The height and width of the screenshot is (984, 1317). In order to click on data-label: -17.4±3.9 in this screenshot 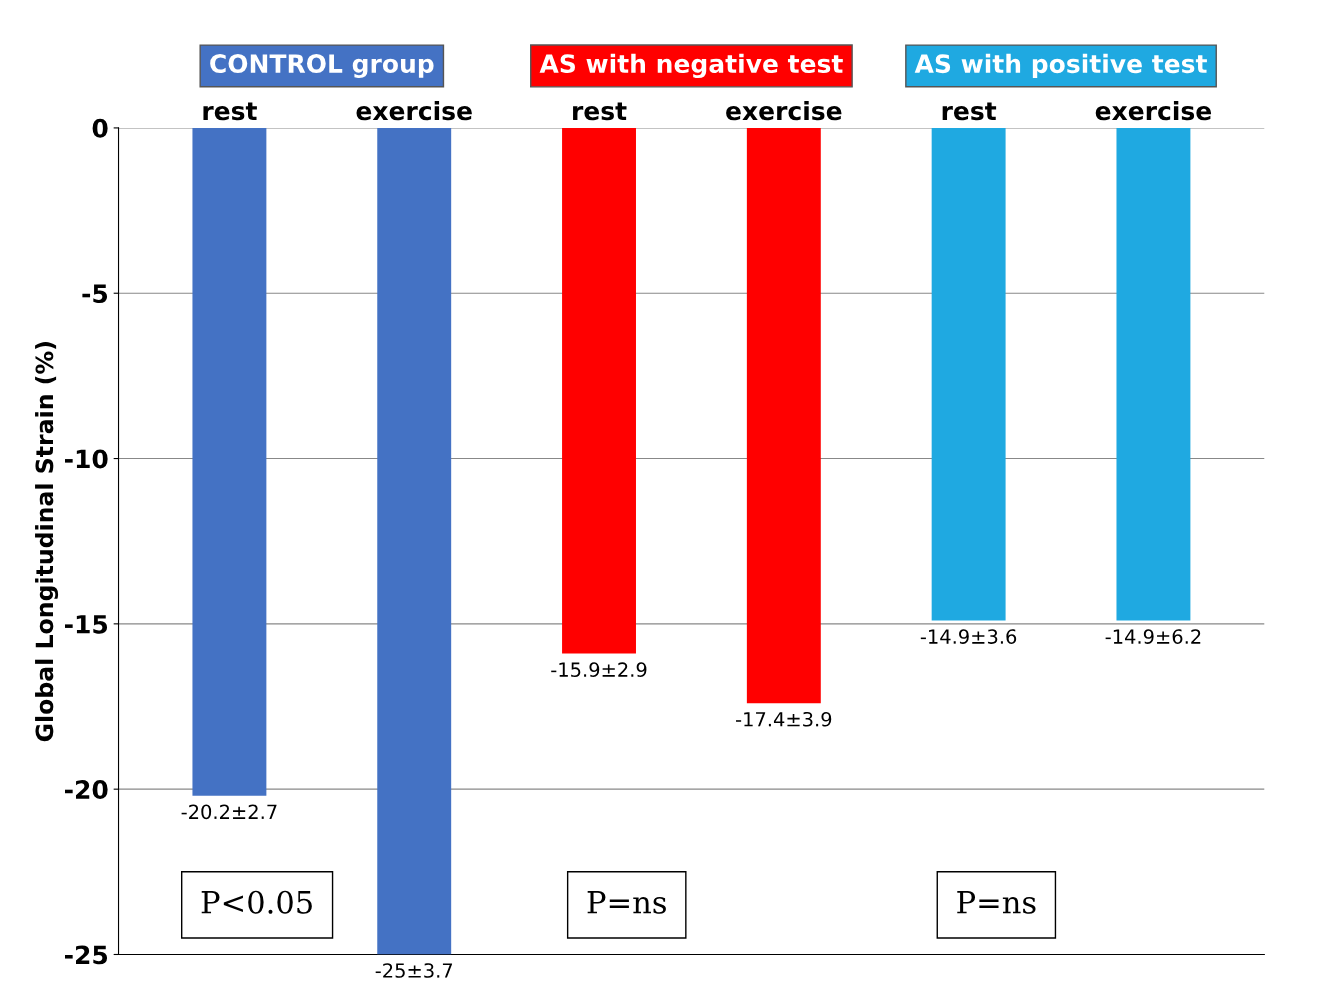, I will do `click(784, 719)`.